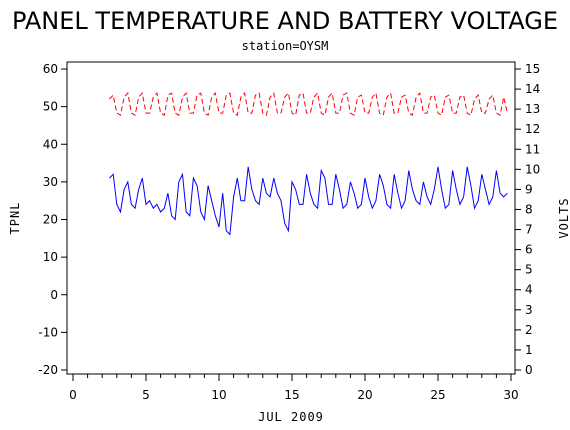 This screenshot has width=570, height=430. Describe the element at coordinates (529, 330) in the screenshot. I see `right-tick-label: 2` at that location.